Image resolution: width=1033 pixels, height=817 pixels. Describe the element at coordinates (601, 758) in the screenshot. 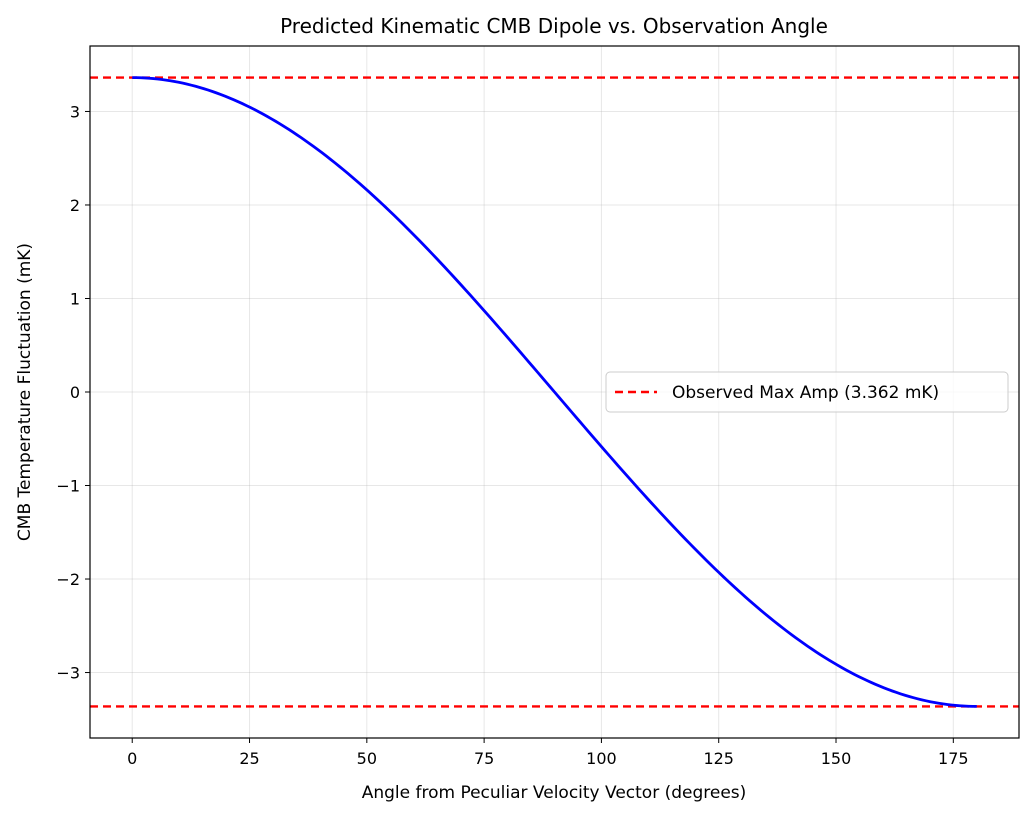

I see `x-tick-label: 100` at that location.